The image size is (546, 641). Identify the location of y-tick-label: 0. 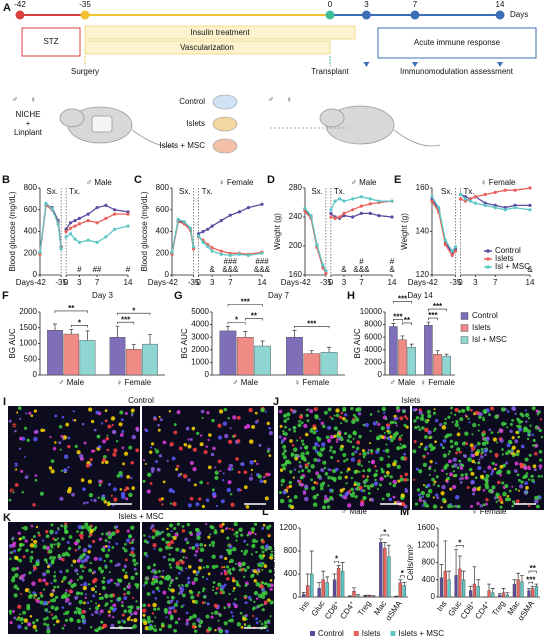
(295, 596).